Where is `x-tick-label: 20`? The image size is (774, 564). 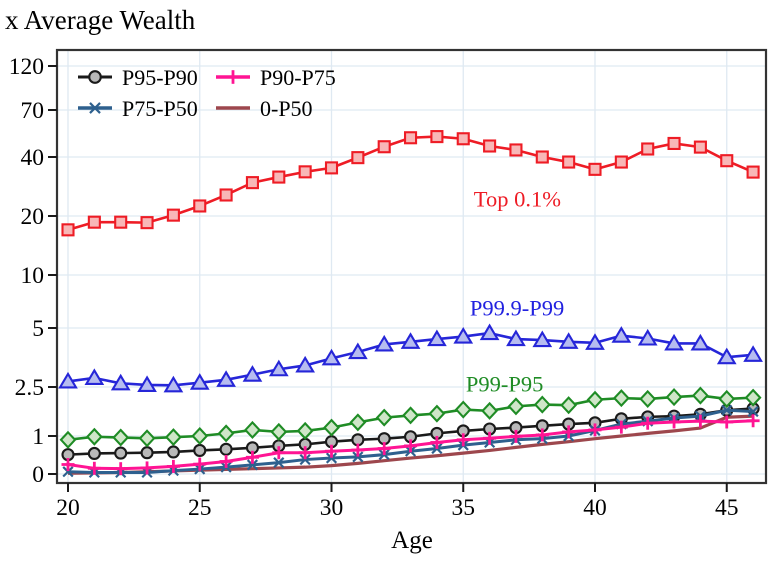 x-tick-label: 20 is located at coordinates (68, 508).